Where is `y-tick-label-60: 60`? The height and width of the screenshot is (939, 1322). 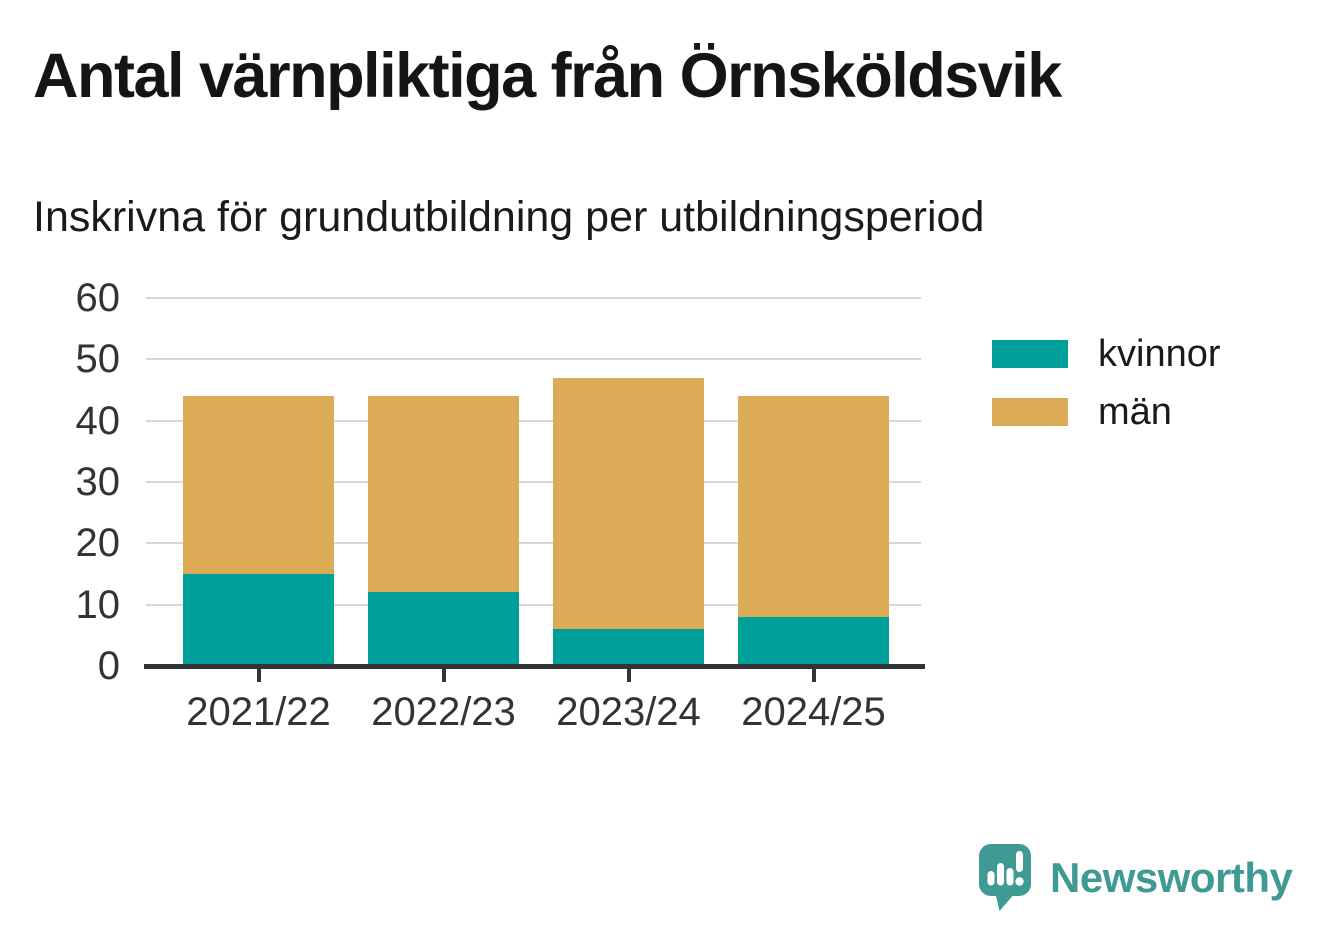 y-tick-label-60: 60 is located at coordinates (98, 298).